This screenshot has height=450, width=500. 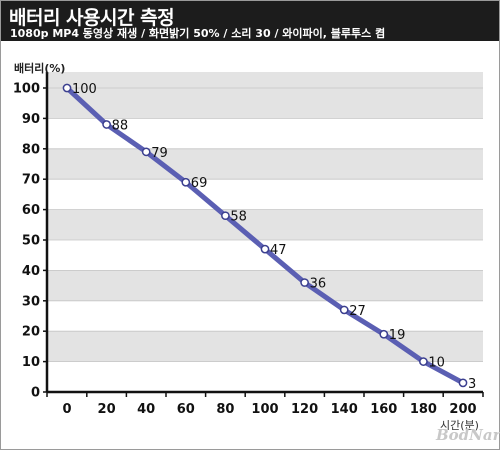 What do you see at coordinates (31, 301) in the screenshot?
I see `y-tick-label: 30` at bounding box center [31, 301].